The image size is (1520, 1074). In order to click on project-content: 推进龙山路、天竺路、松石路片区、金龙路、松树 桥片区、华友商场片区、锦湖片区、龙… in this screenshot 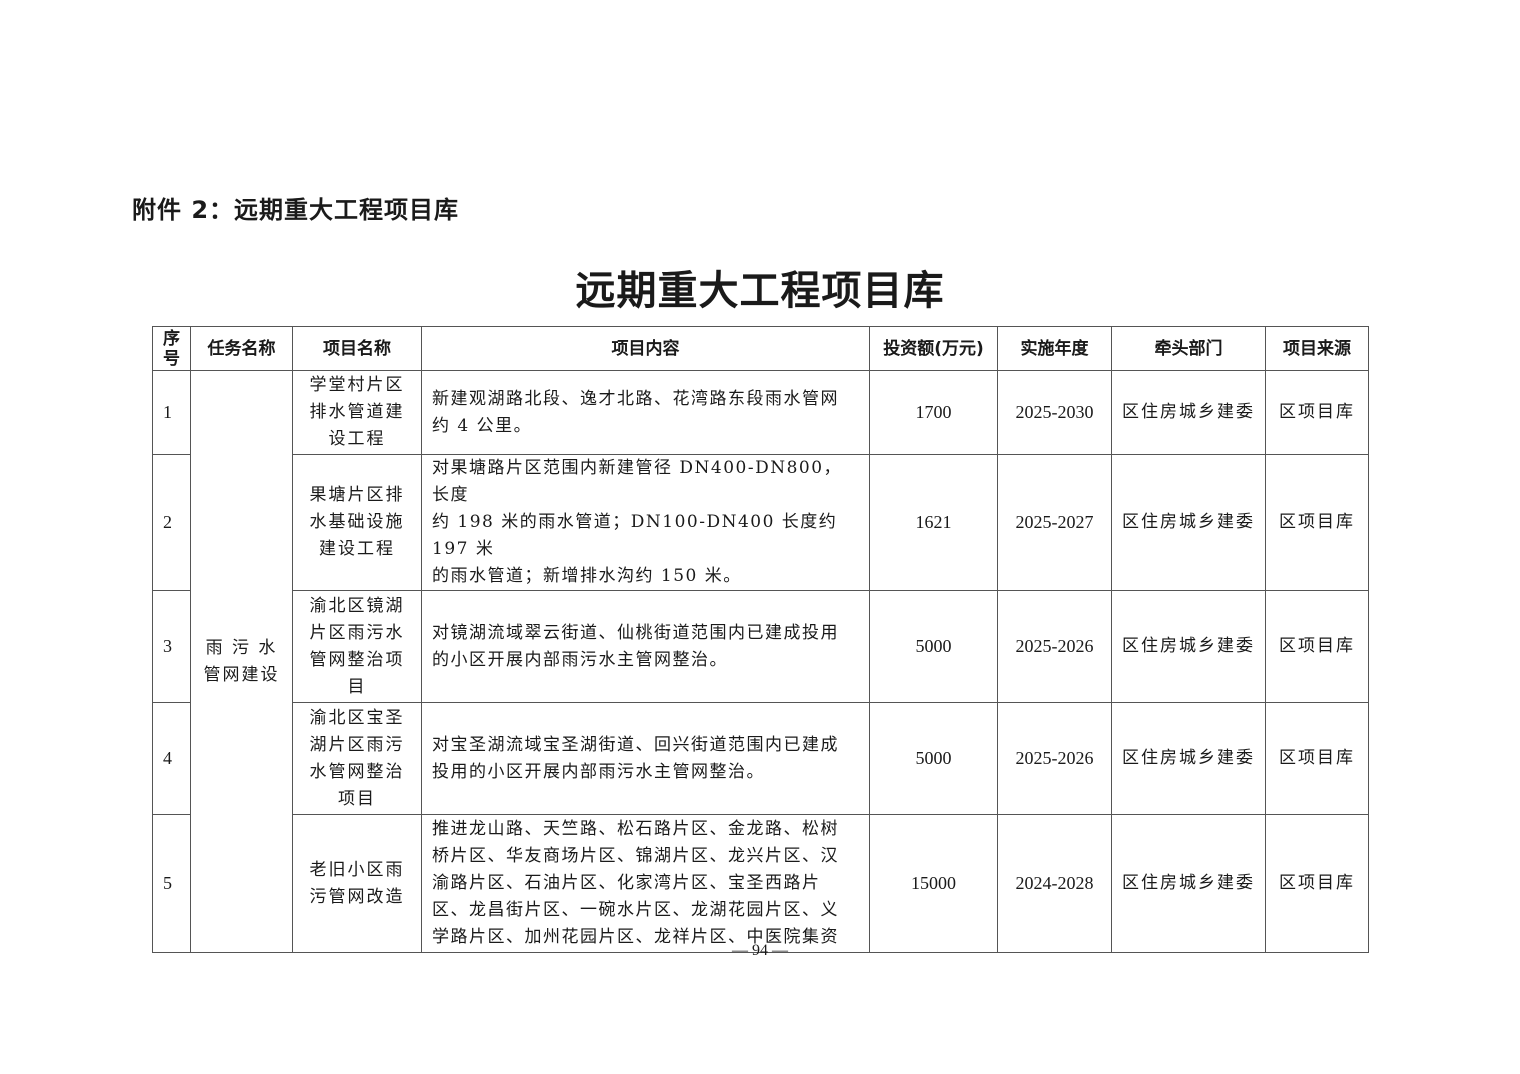, I will do `click(645, 883)`.